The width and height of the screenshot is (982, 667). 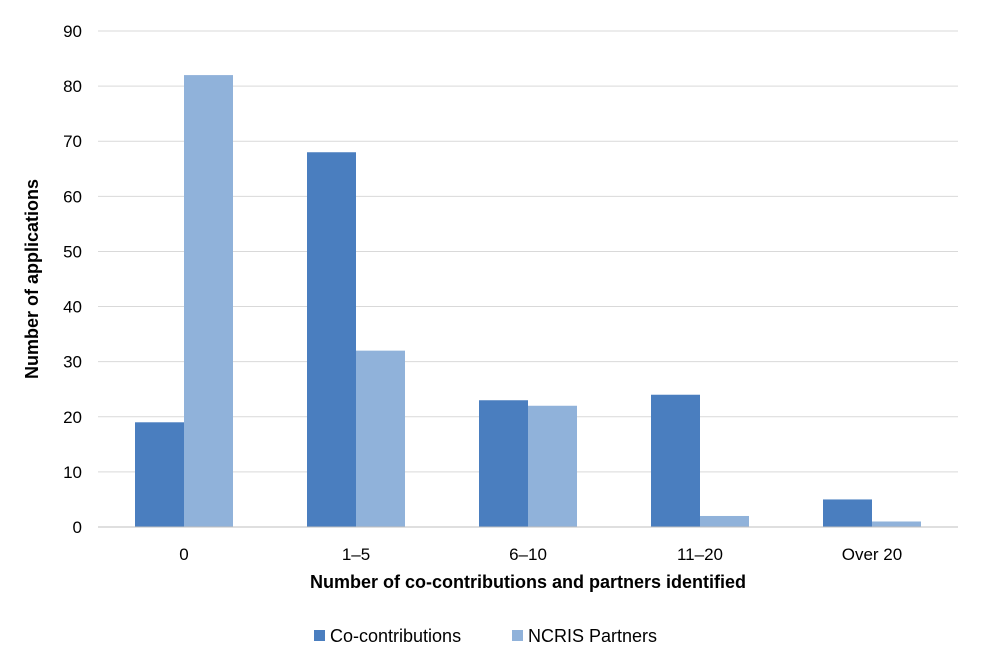 I want to click on y-tick-label: 80, so click(x=72, y=86).